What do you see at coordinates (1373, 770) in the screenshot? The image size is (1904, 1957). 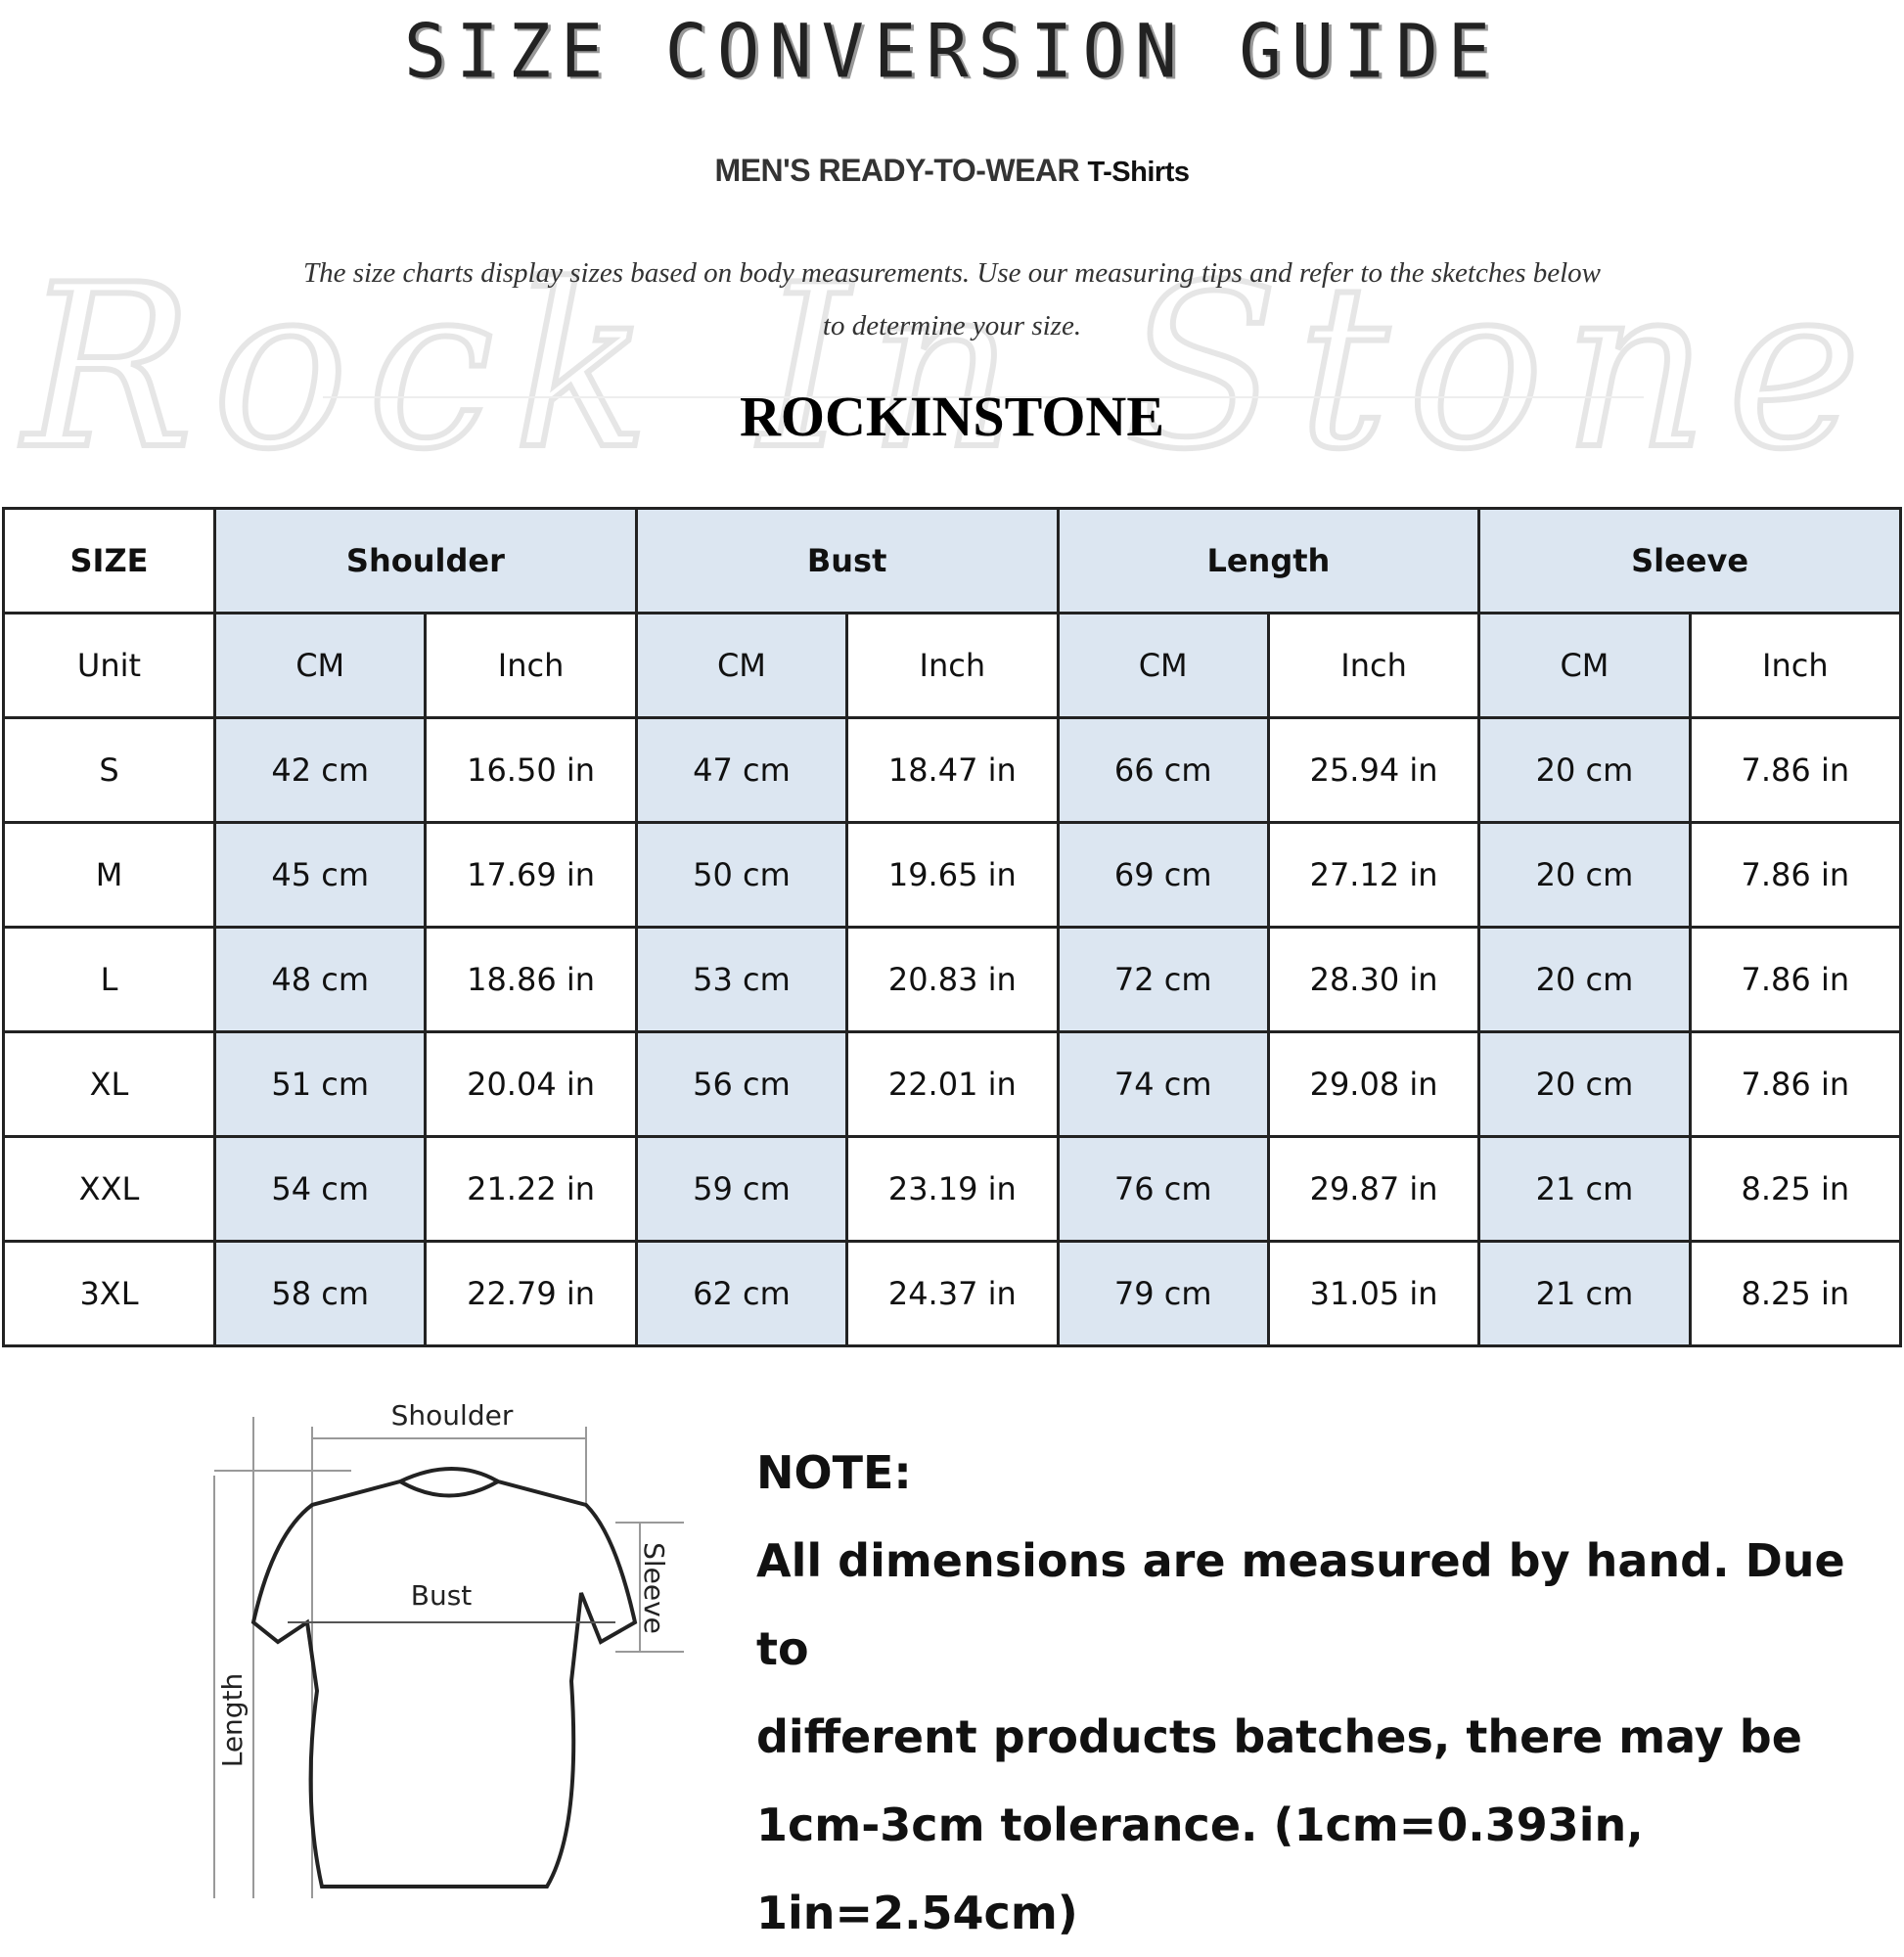 I see `measurement-cell: 25.94 in` at bounding box center [1373, 770].